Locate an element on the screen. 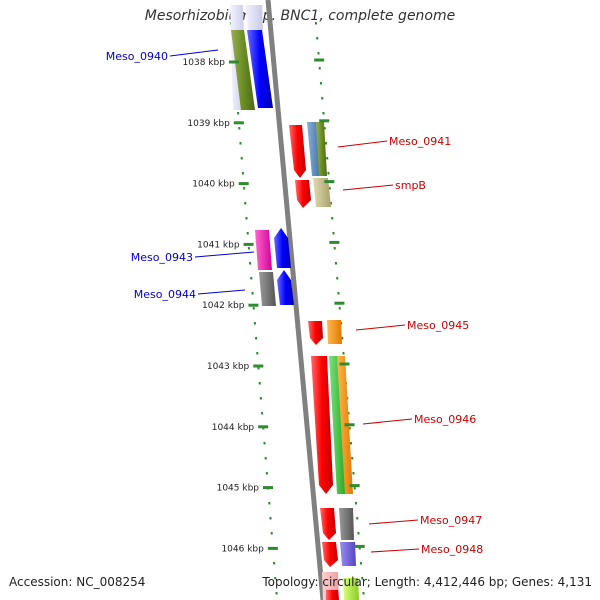  gene-feature-meso-0941-a is located at coordinates (297, 151).